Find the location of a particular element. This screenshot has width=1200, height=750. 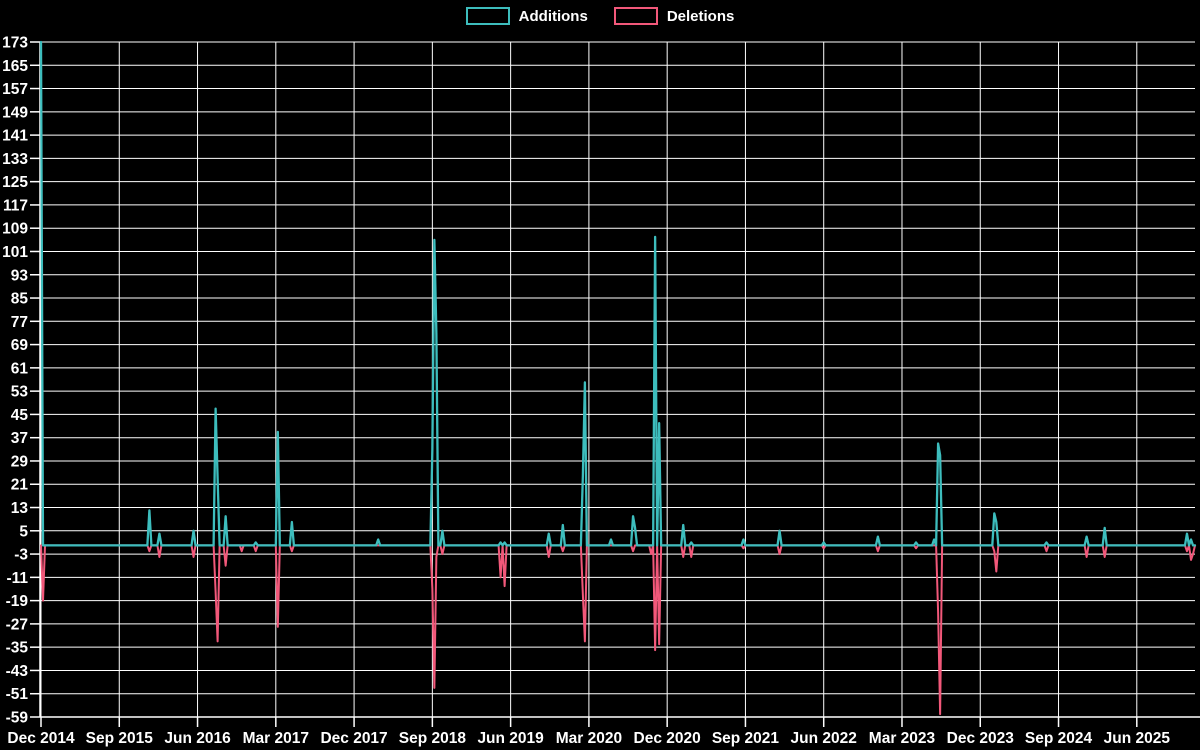

x-tick-label: Jun 2016 is located at coordinates (197, 738).